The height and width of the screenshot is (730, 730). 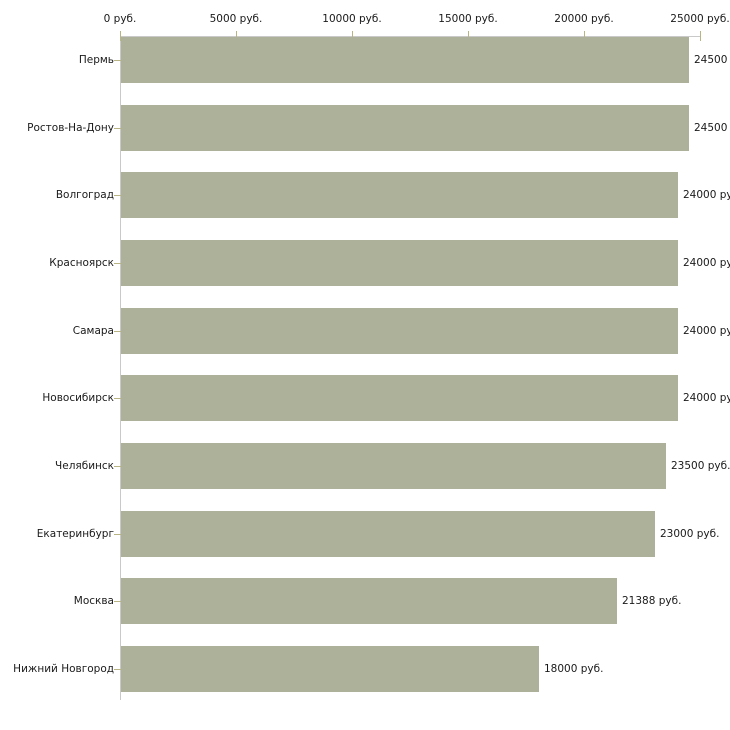 What do you see at coordinates (96, 60) in the screenshot?
I see `category-label: Пермь` at bounding box center [96, 60].